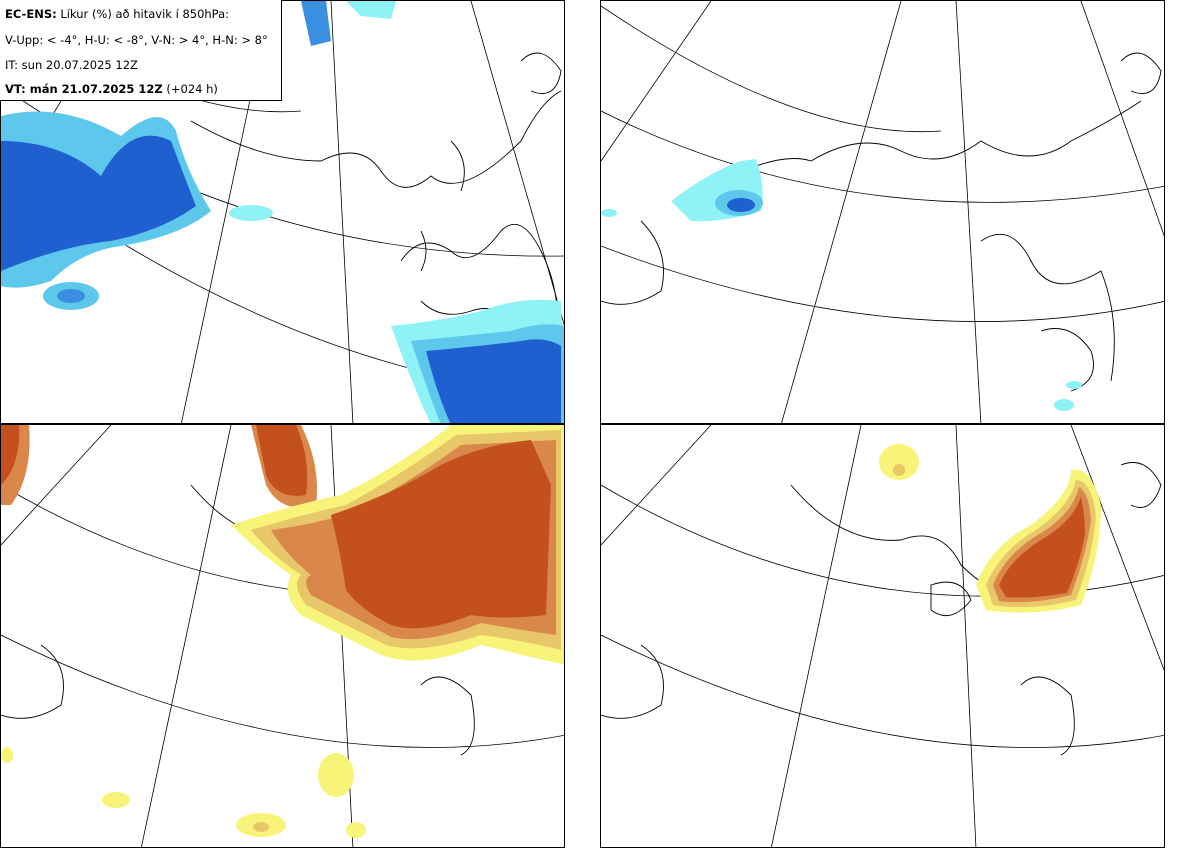 This screenshot has width=1200, height=848. What do you see at coordinates (71, 65) in the screenshot?
I see `initial-time: IT: sun 20.07.2025 12Z` at bounding box center [71, 65].